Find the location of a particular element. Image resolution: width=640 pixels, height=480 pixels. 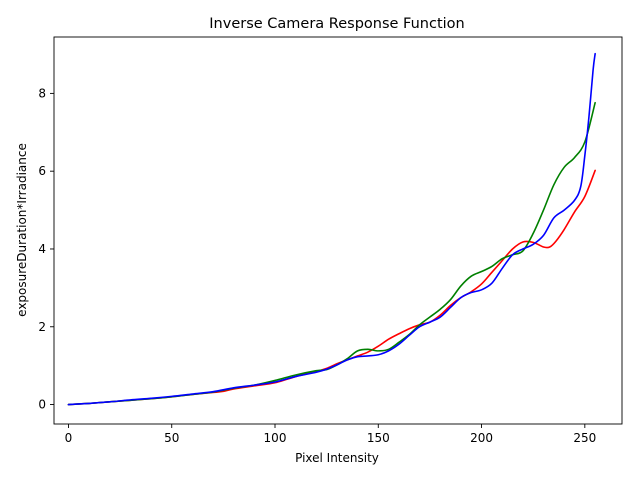

y-tick-label: 8 is located at coordinates (42, 93).